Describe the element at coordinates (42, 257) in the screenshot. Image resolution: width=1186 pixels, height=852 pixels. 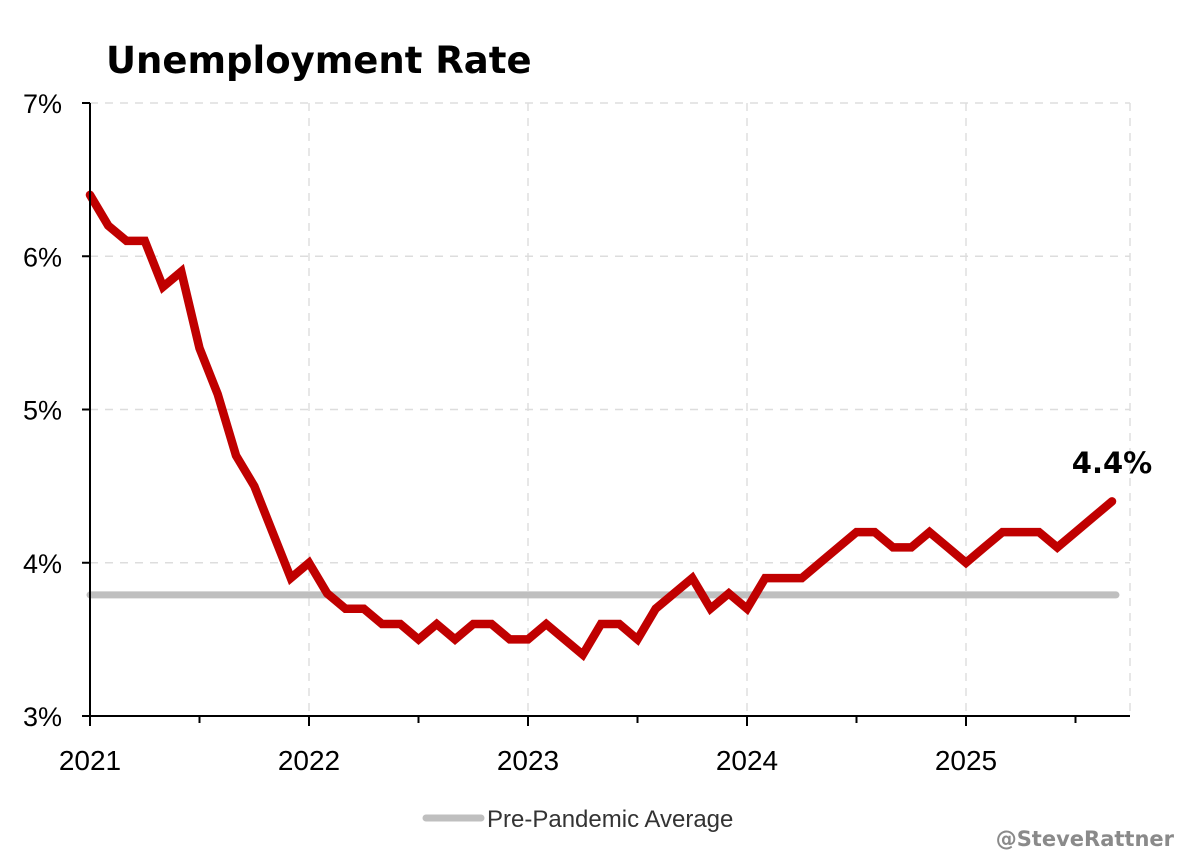
I see `y-tick-label-3: 6%` at that location.